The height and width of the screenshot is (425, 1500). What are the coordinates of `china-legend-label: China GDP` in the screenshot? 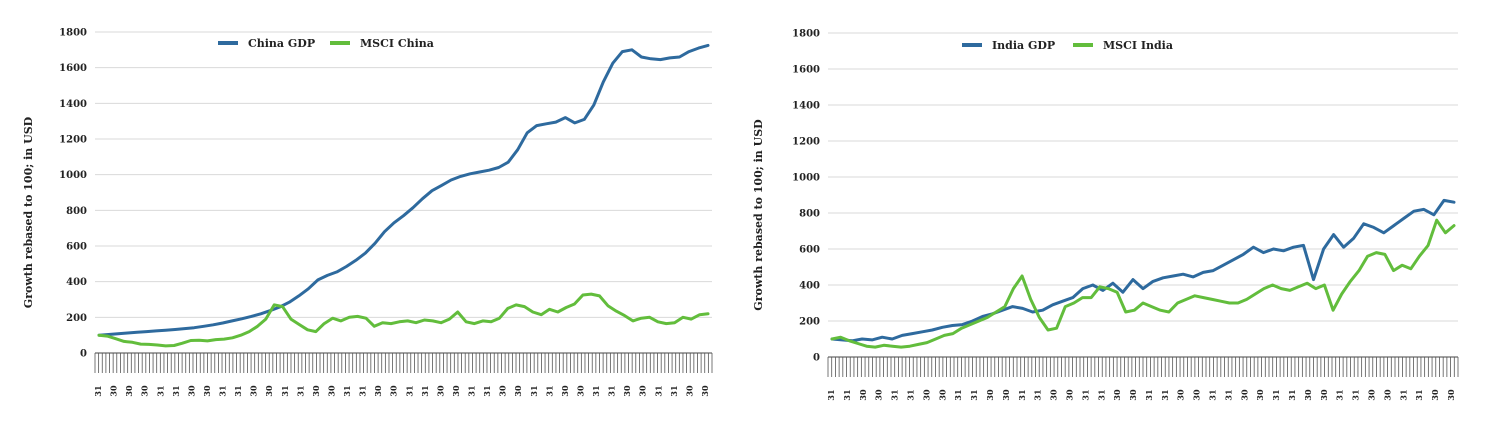 It's located at (281, 43).